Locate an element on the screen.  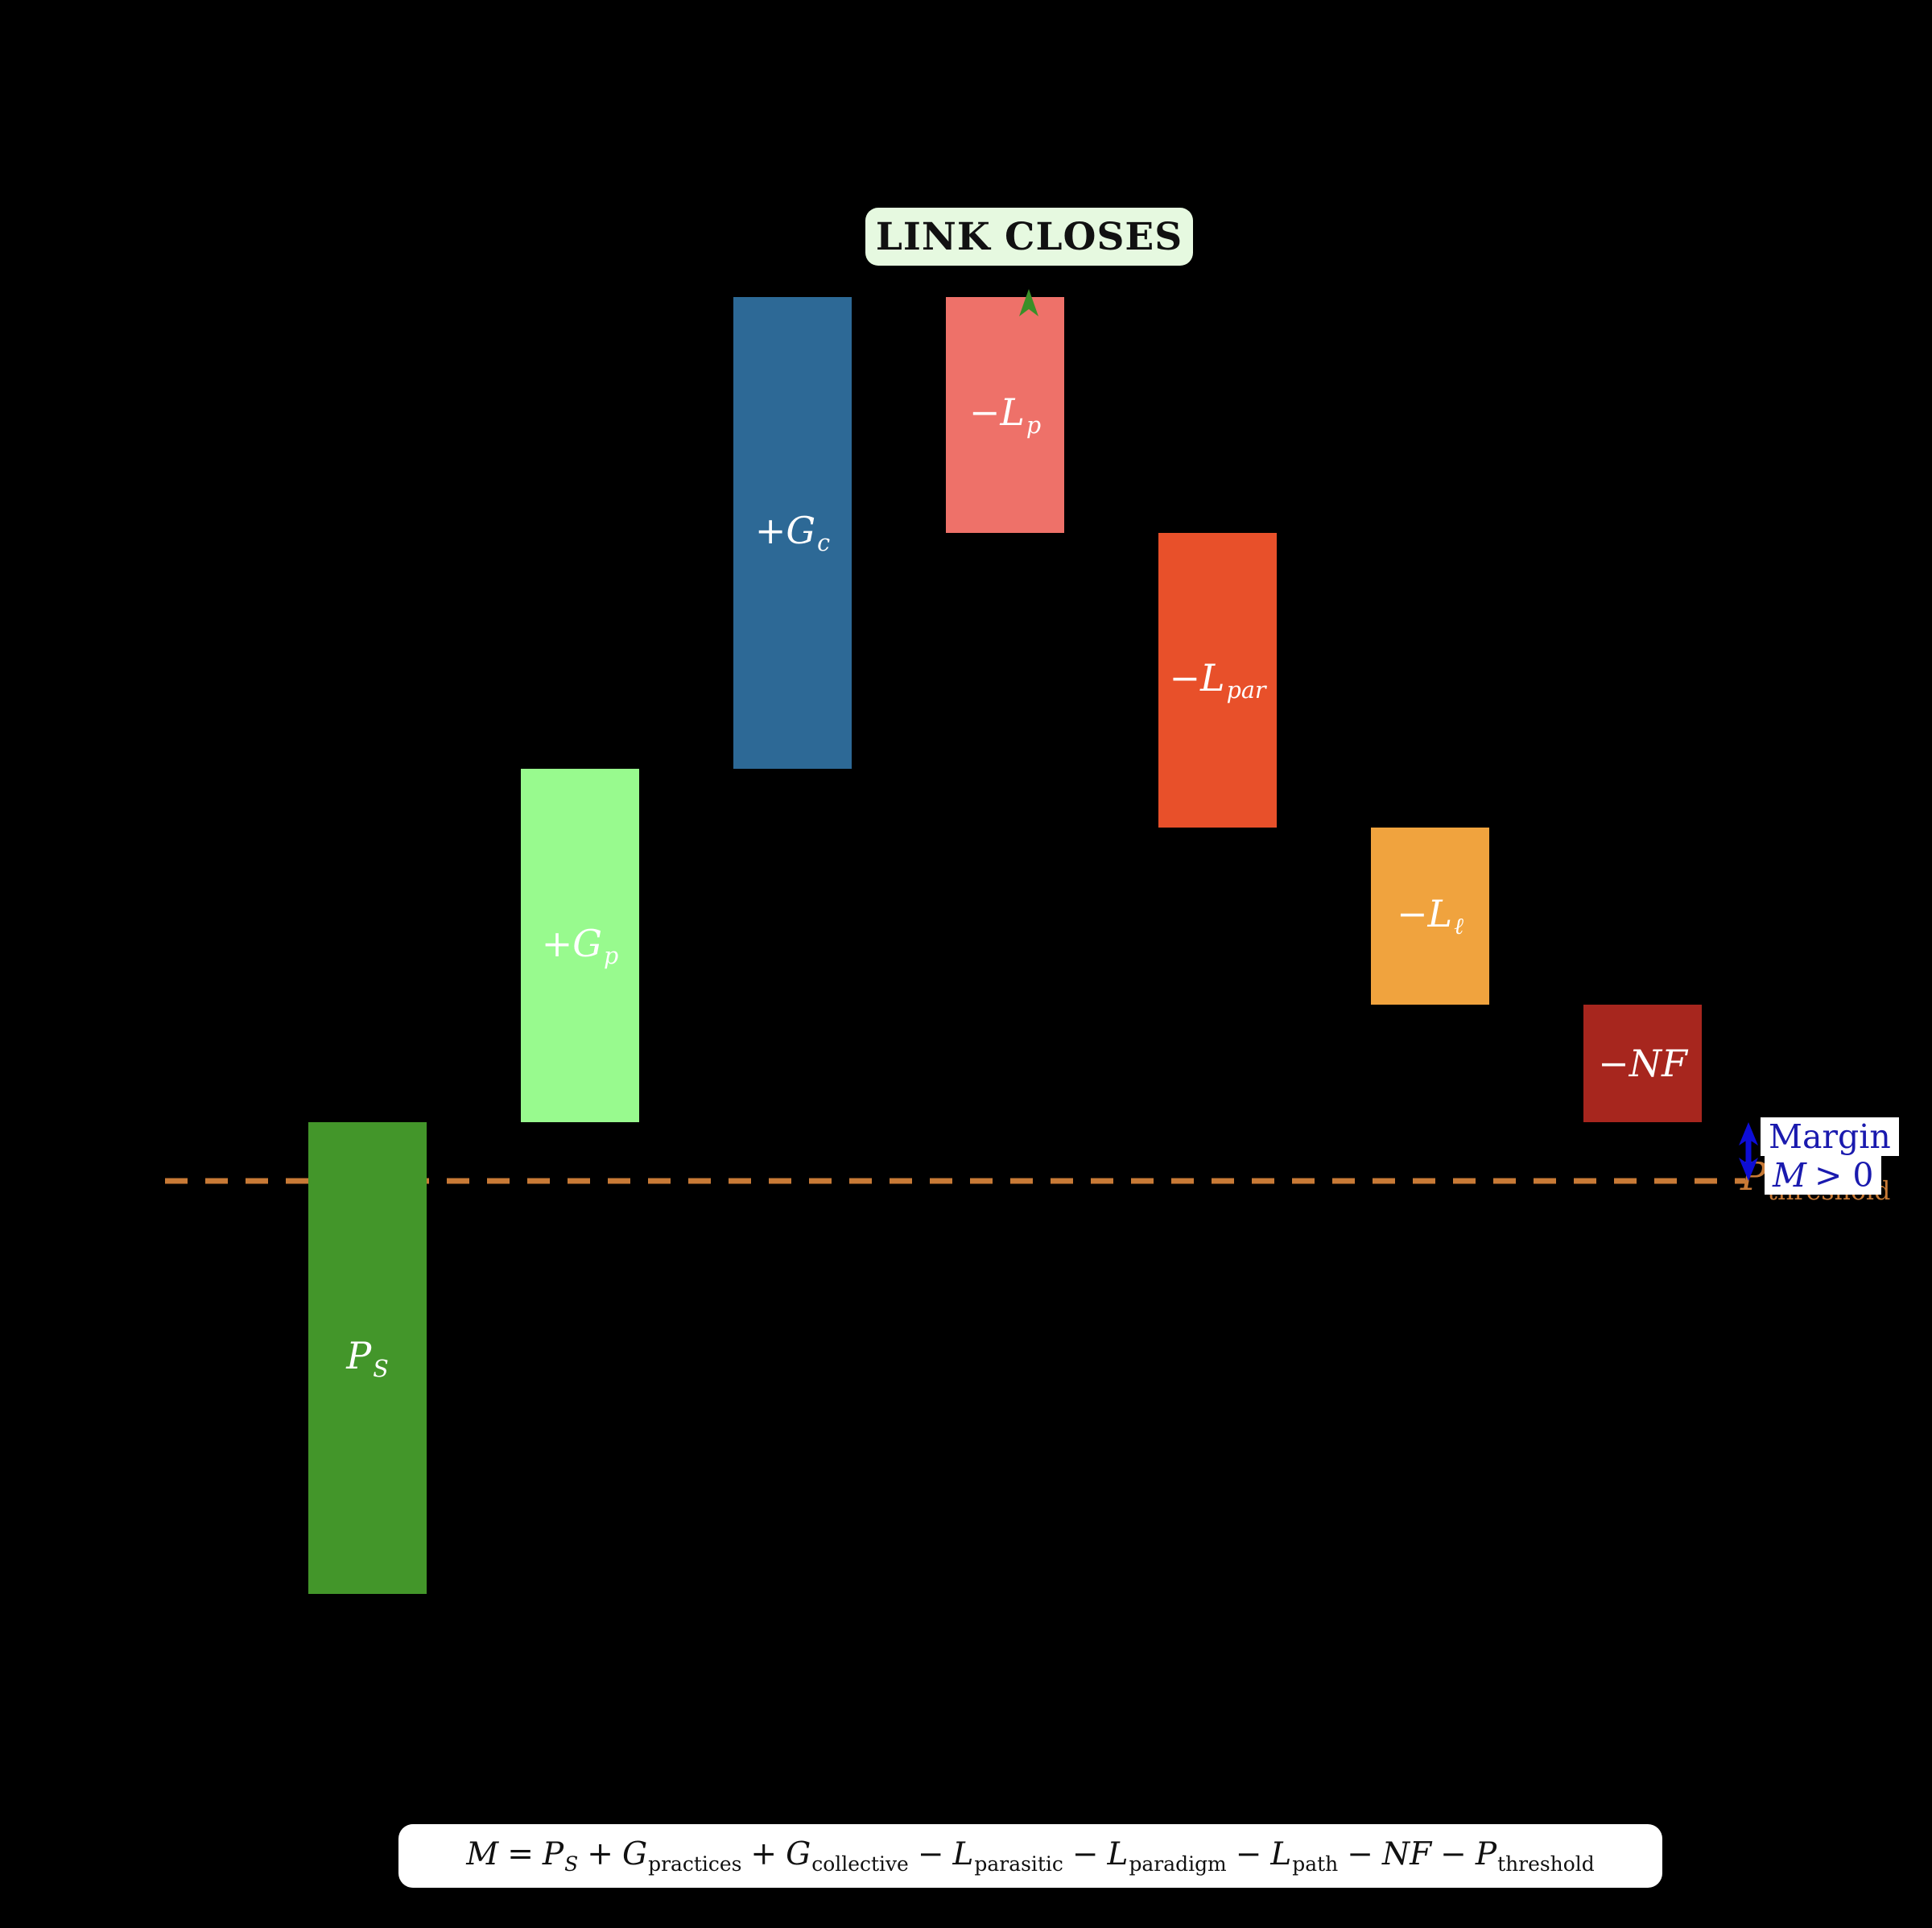
bar-L_path: −Lℓ is located at coordinates (1430, 916).